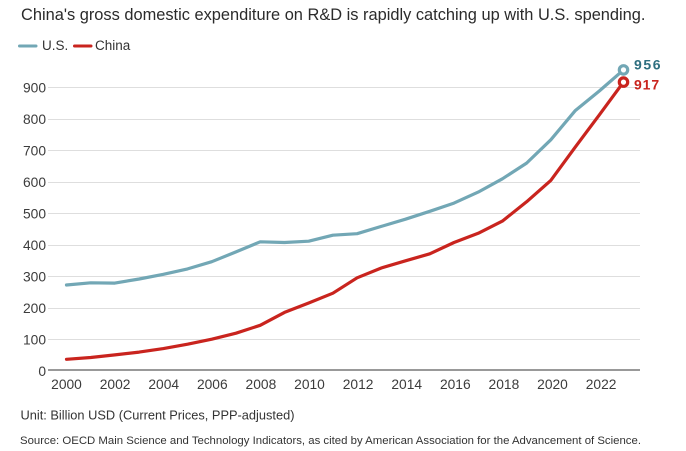  What do you see at coordinates (504, 384) in the screenshot?
I see `svg-text: 2018` at bounding box center [504, 384].